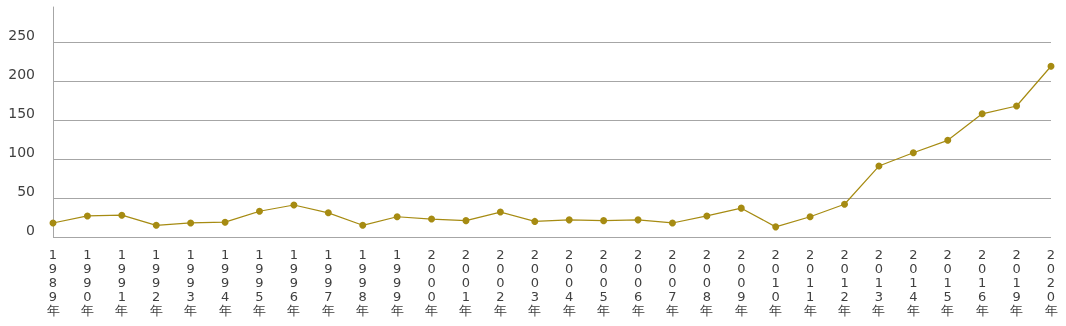 The width and height of the screenshot is (1066, 326). Describe the element at coordinates (363, 282) in the screenshot. I see `x-tick-label: 1998年` at that location.